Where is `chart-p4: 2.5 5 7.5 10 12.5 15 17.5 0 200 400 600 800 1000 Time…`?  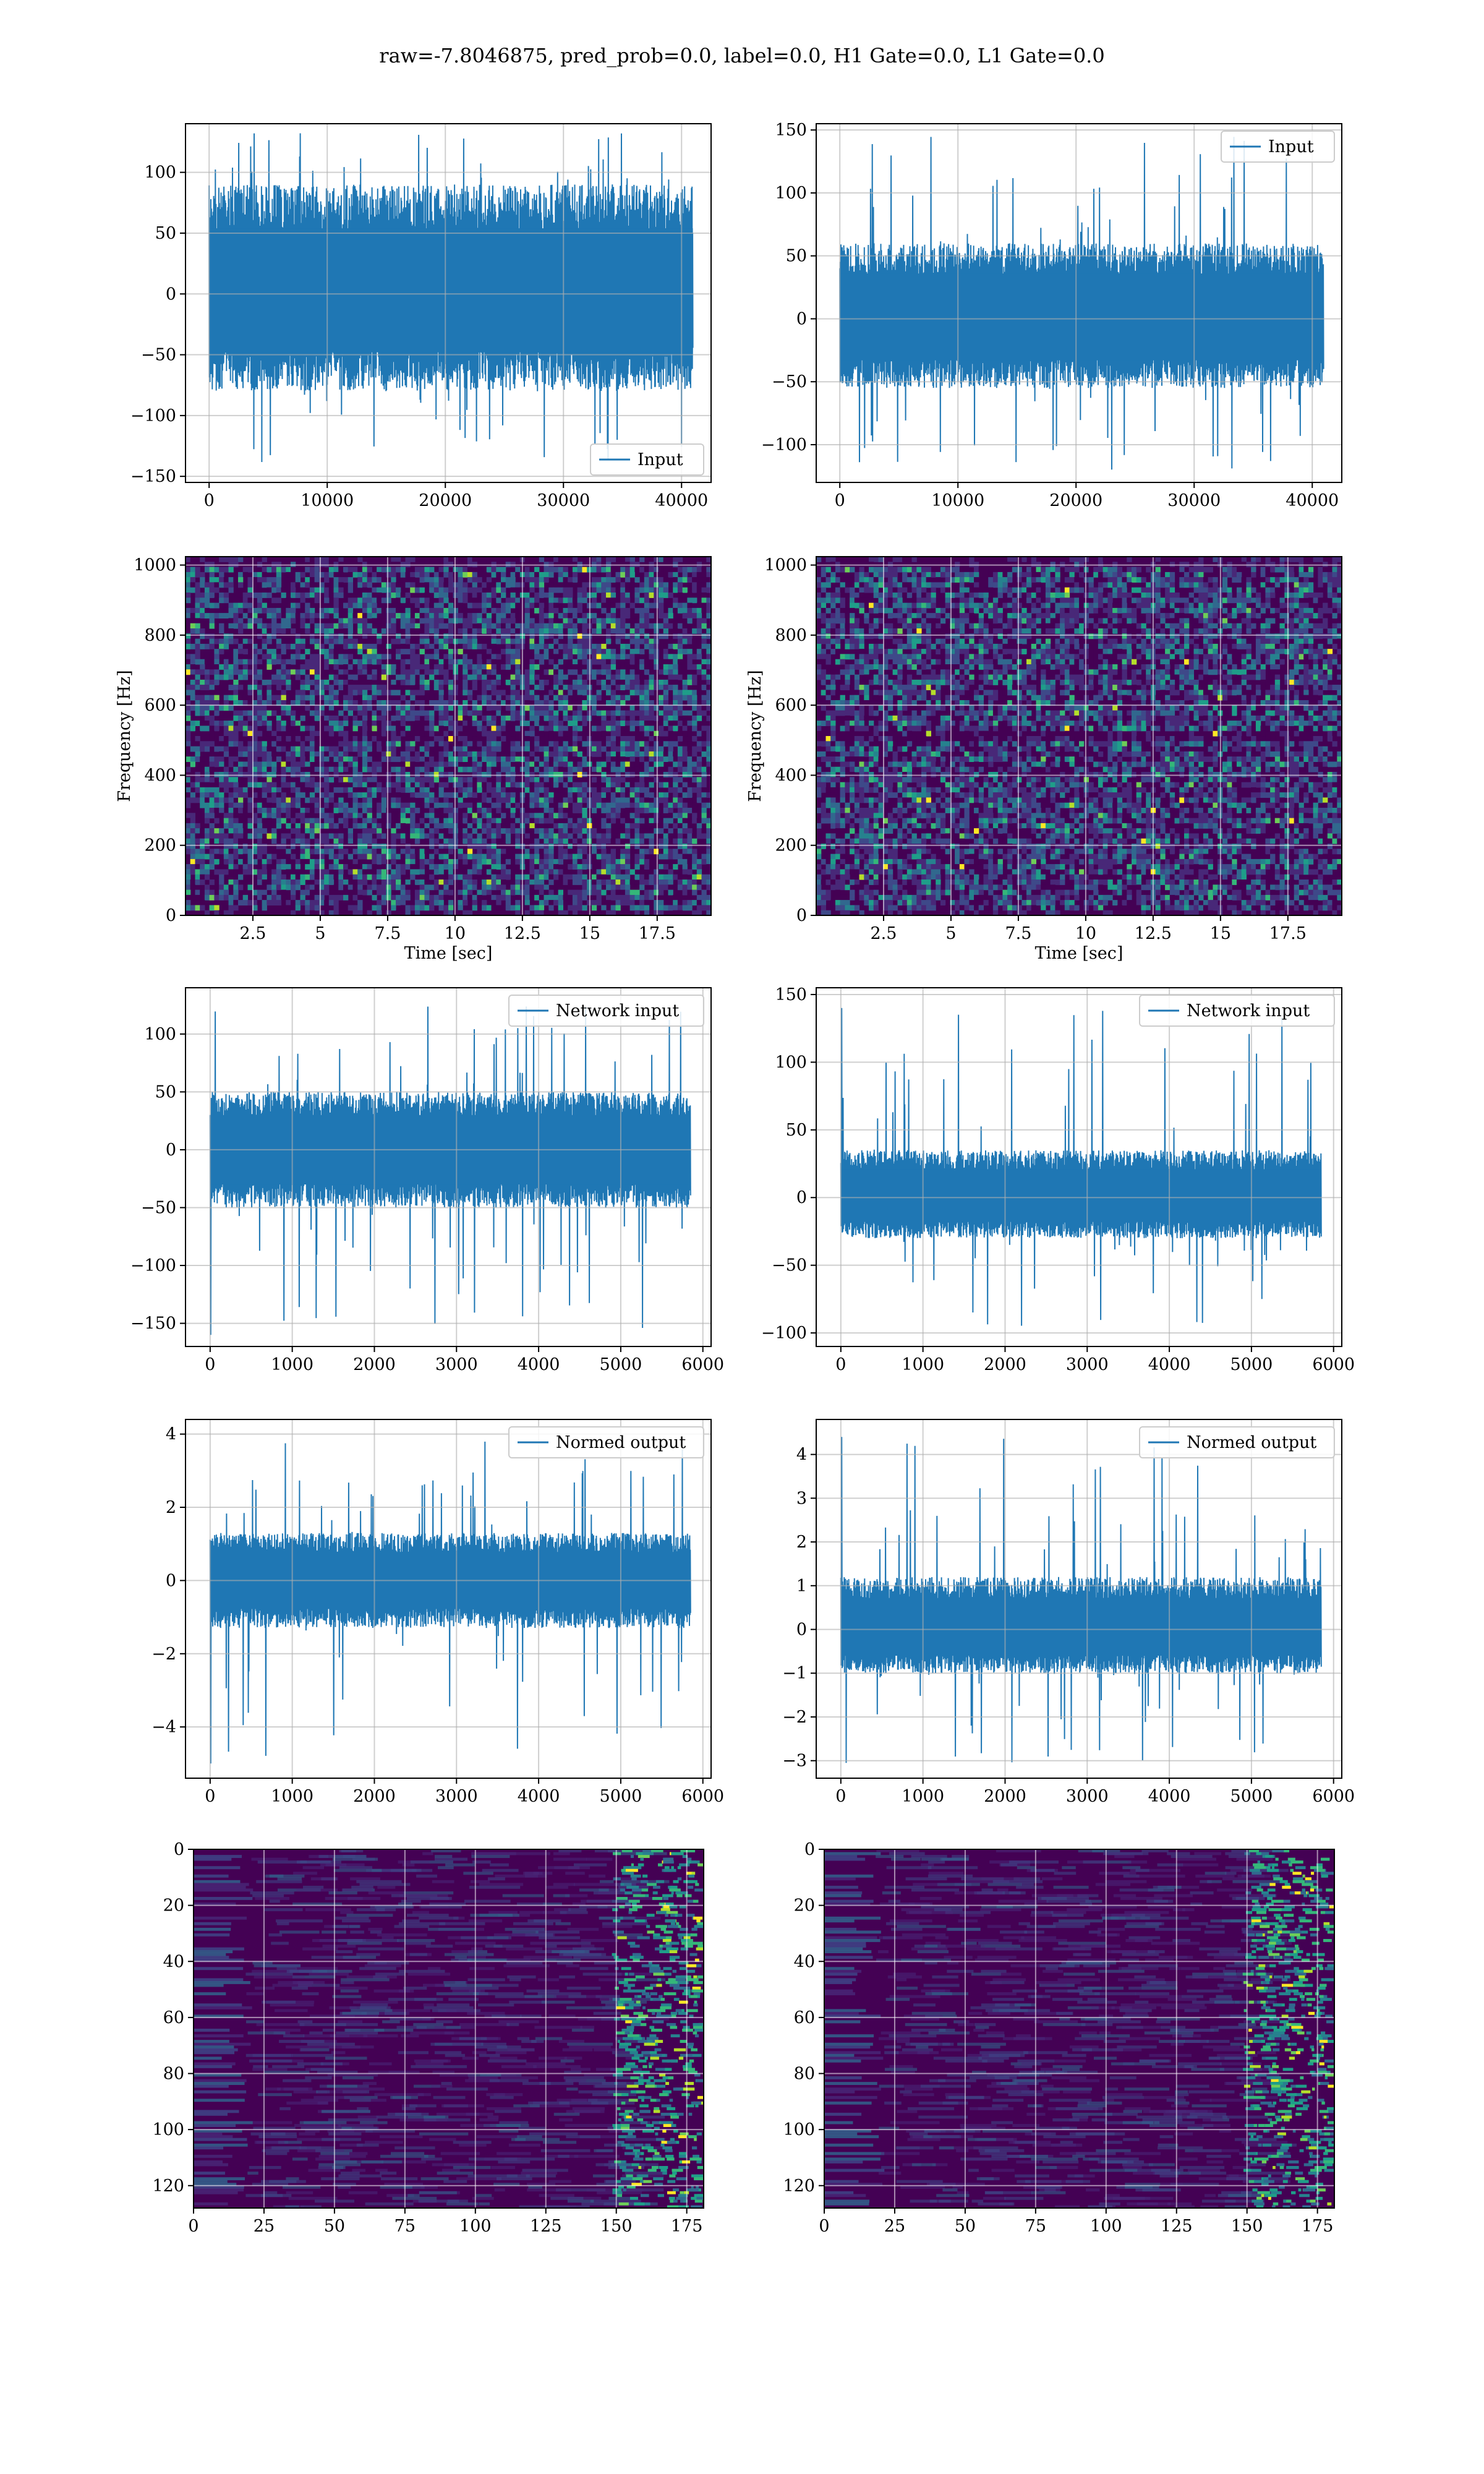
chart-p4: 2.5 5 7.5 10 12.5 15 17.5 0 200 400 600 800 1000 Time… is located at coordinates (1044, 759).